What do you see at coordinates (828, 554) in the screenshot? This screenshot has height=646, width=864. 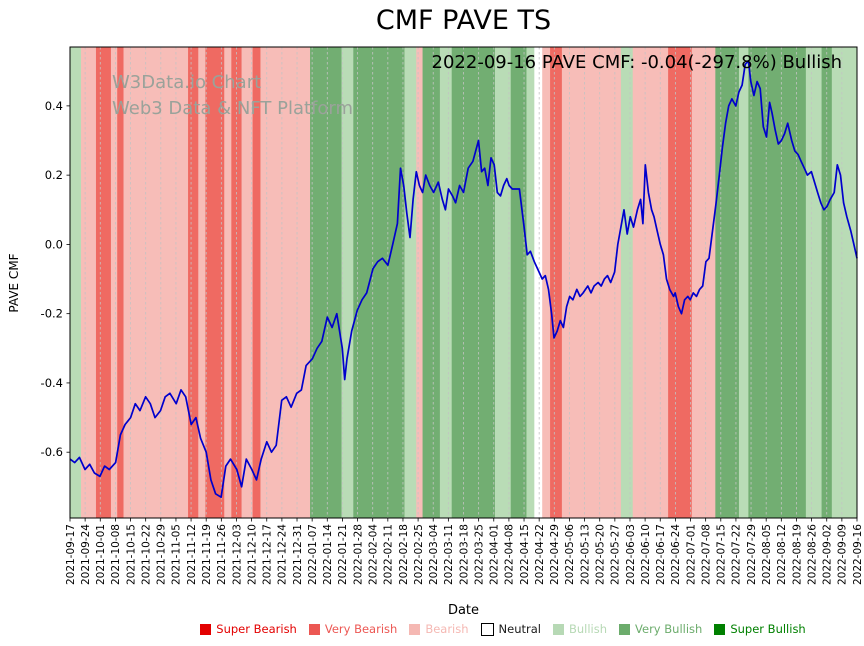 I see `x-tick-label: 2022-09-02` at bounding box center [828, 554].